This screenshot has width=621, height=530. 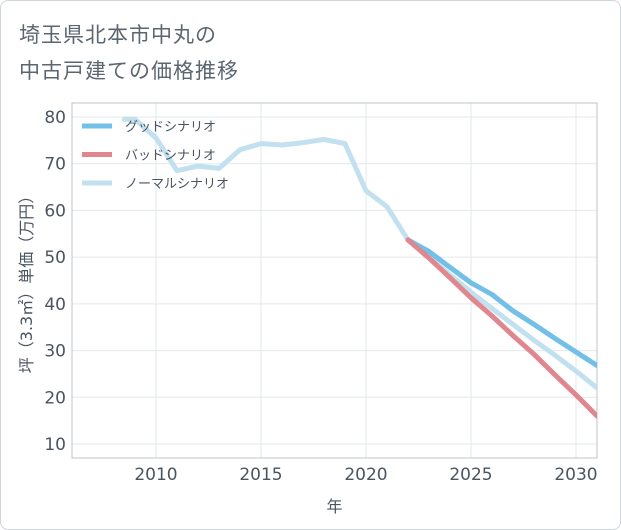 What do you see at coordinates (55, 281) in the screenshot?
I see `y-tick-labels: 10 20 30 40 50 60 70 80` at bounding box center [55, 281].